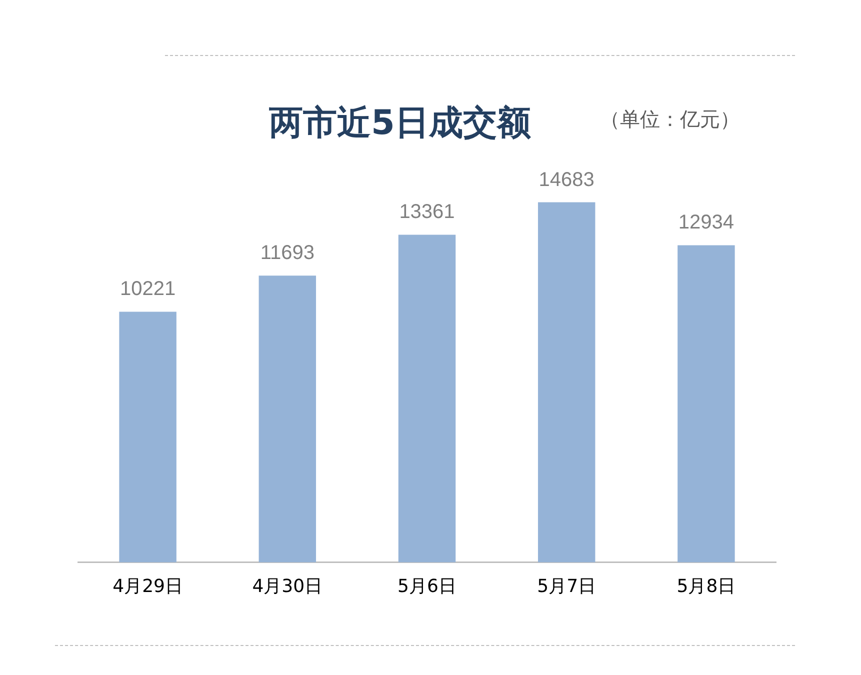  What do you see at coordinates (148, 289) in the screenshot?
I see `data-label: 10221` at bounding box center [148, 289].